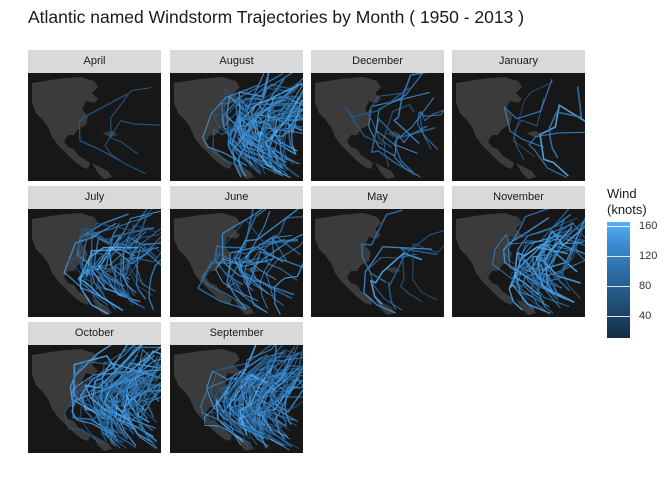 The height and width of the screenshot is (480, 672). What do you see at coordinates (377, 61) in the screenshot?
I see `facet-strip-label: December` at bounding box center [377, 61].